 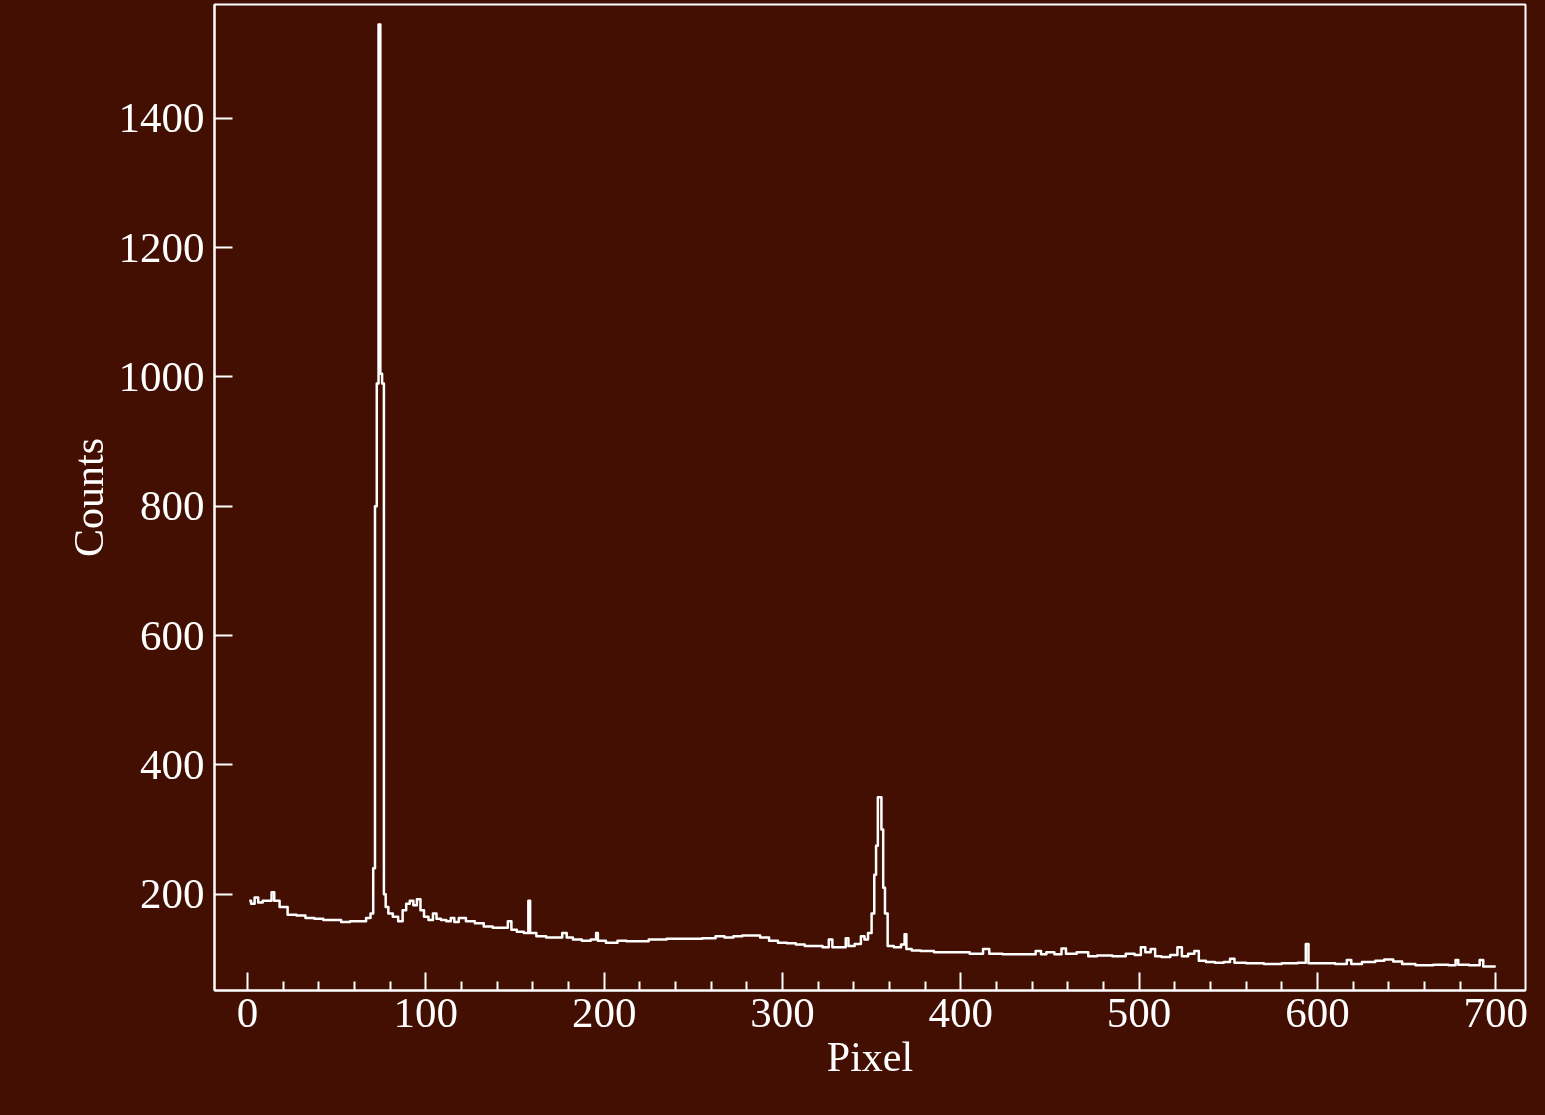 What do you see at coordinates (247, 1012) in the screenshot?
I see `x-tick-label: 0` at bounding box center [247, 1012].